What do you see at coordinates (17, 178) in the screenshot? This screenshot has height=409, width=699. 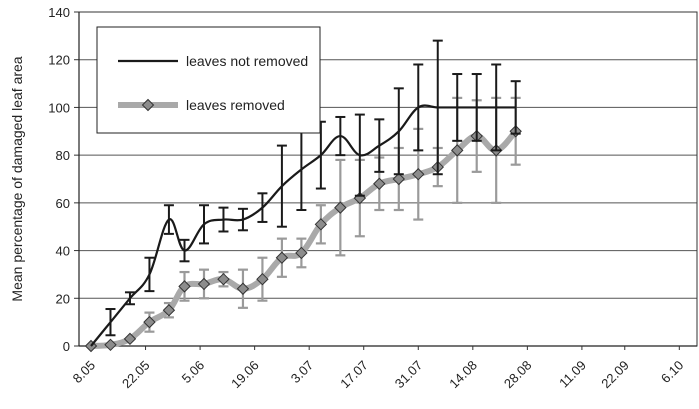 I see `y-axis-title: Mean percentage of damaged leaf area` at bounding box center [17, 178].